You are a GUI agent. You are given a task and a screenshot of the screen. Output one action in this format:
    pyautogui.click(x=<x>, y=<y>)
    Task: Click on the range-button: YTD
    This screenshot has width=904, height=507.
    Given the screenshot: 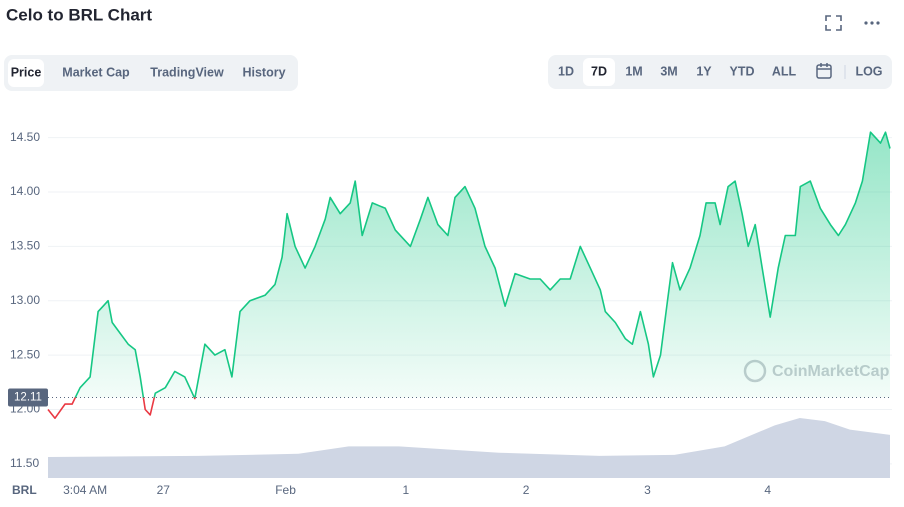 What is the action you would take?
    pyautogui.click(x=742, y=71)
    